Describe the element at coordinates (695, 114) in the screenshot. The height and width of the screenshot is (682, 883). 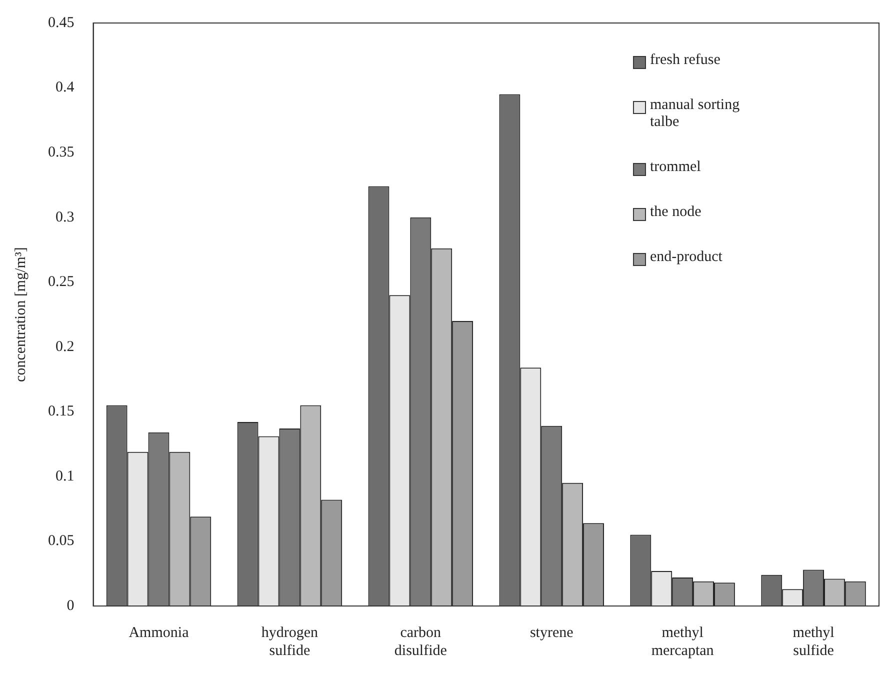
I see `legend-label: manual sorting talbe` at that location.